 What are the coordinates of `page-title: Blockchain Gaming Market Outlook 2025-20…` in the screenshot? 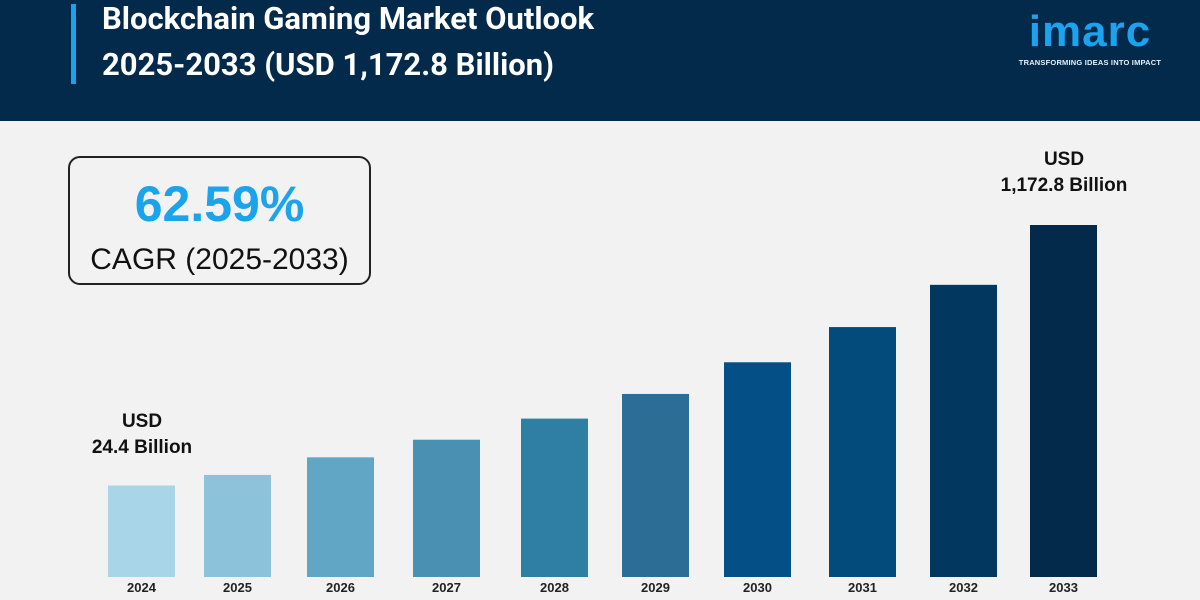 It's located at (348, 44).